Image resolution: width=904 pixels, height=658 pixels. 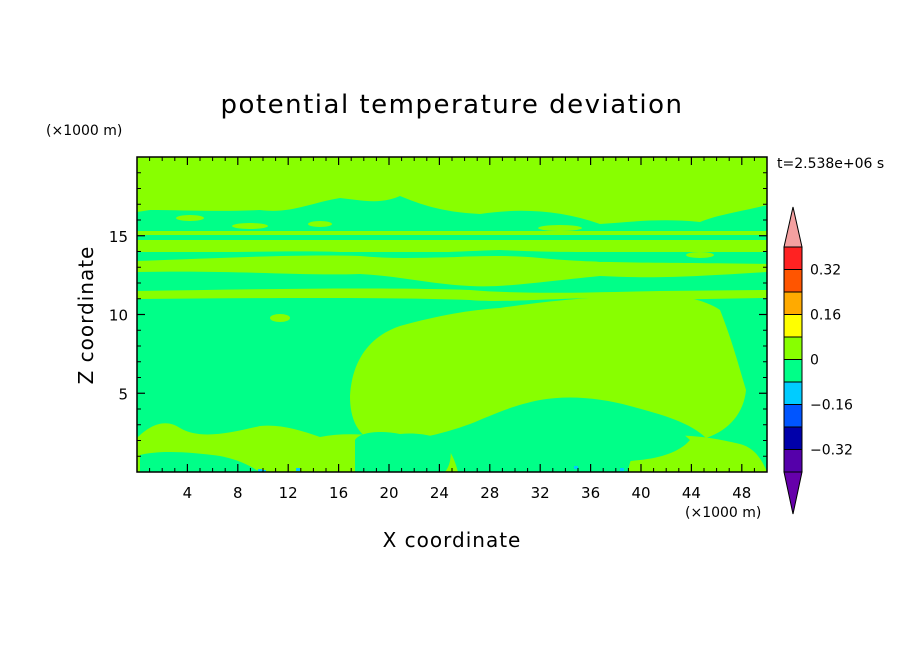 I want to click on x-axis-label: X coordinate, so click(x=452, y=540).